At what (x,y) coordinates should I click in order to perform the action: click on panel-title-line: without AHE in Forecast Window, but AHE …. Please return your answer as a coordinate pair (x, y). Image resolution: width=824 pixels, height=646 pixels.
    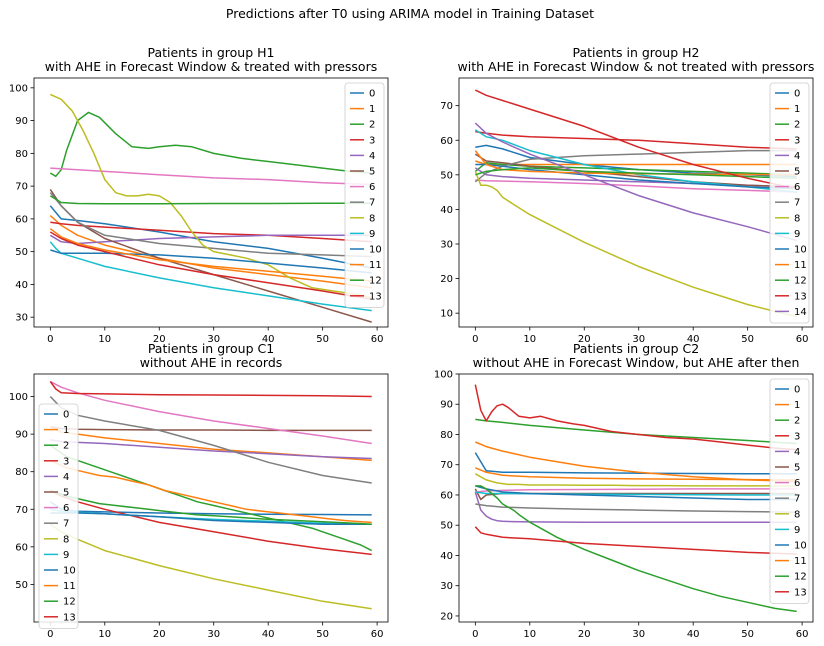
    Looking at the image, I should click on (636, 362).